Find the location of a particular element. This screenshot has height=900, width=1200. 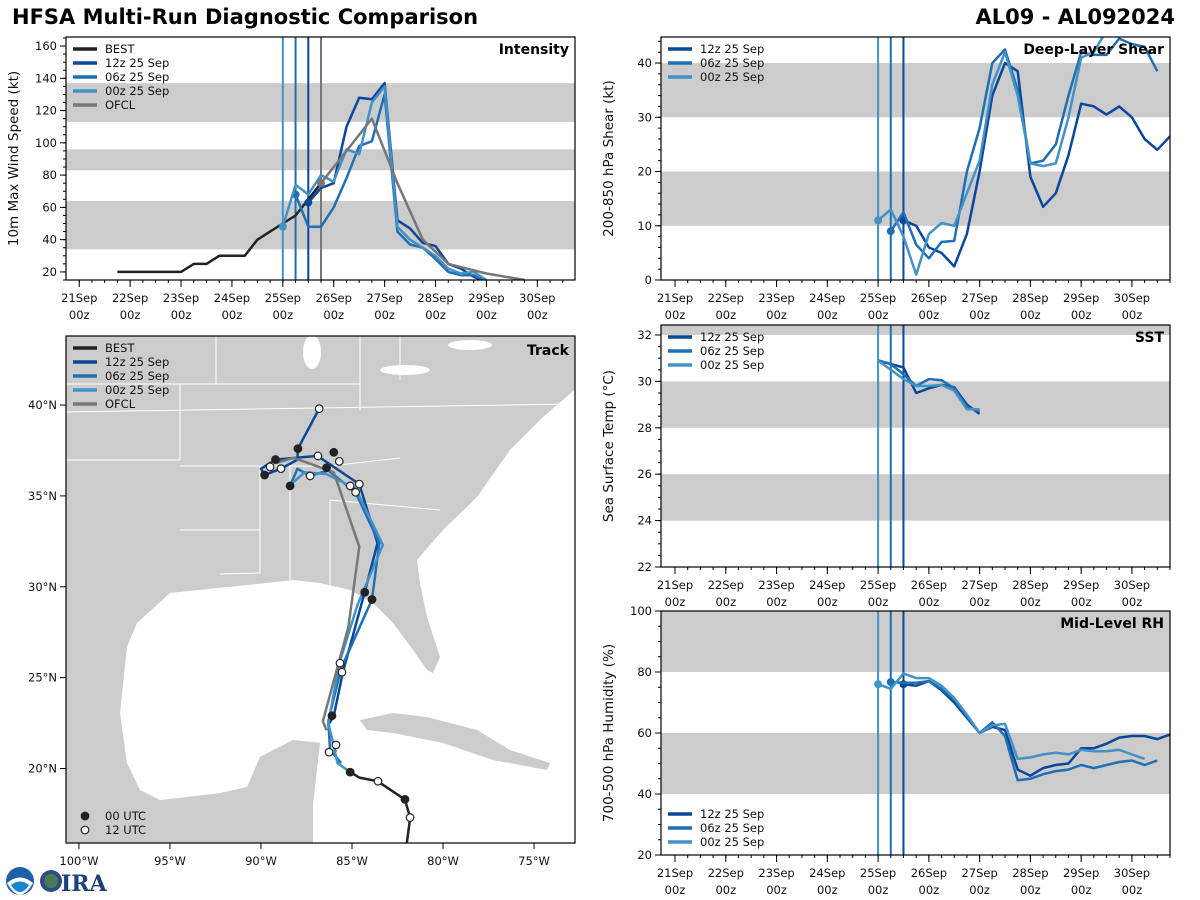

lat-tick-label: 35°N is located at coordinates (42, 496).